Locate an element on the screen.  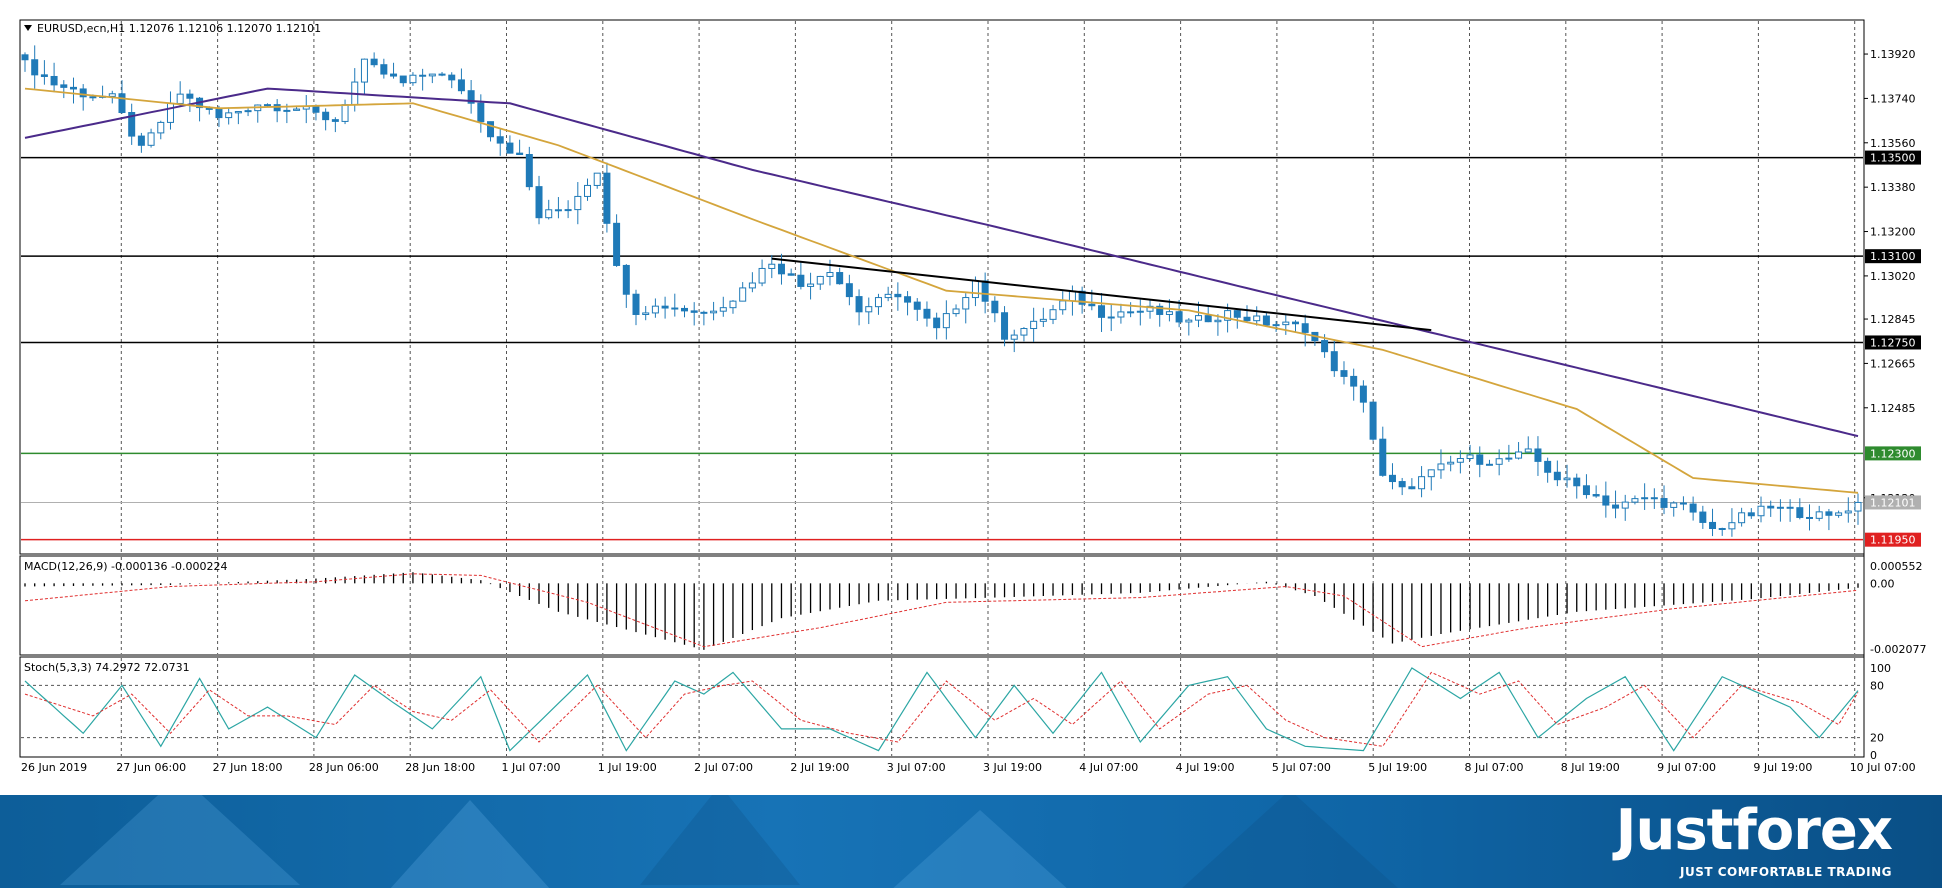
level-label-text: 1.13100 is located at coordinates (1893, 256).